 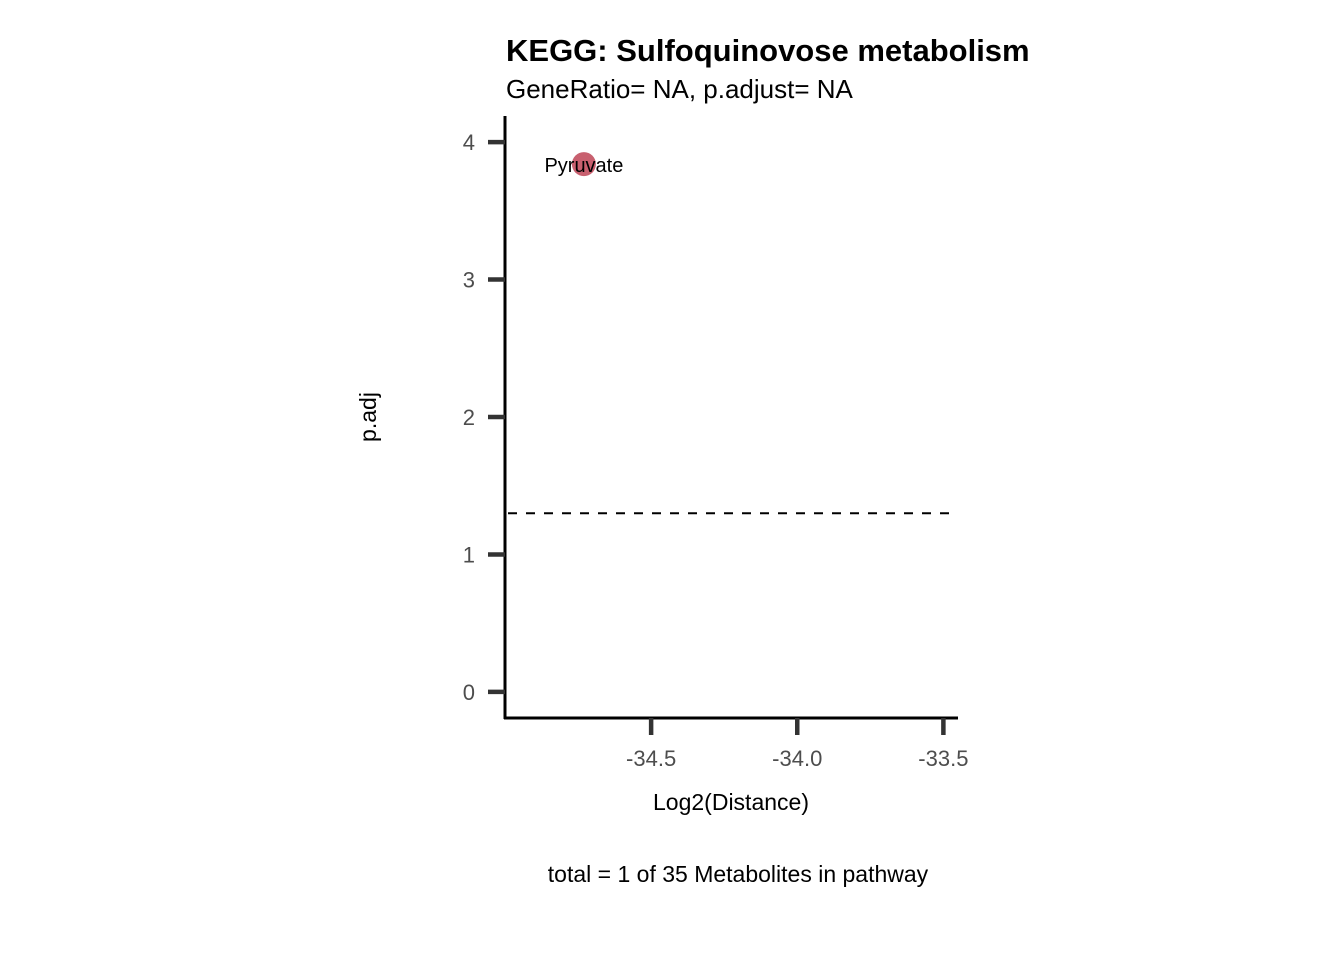 I want to click on y-tick-label: 2, so click(x=469, y=417).